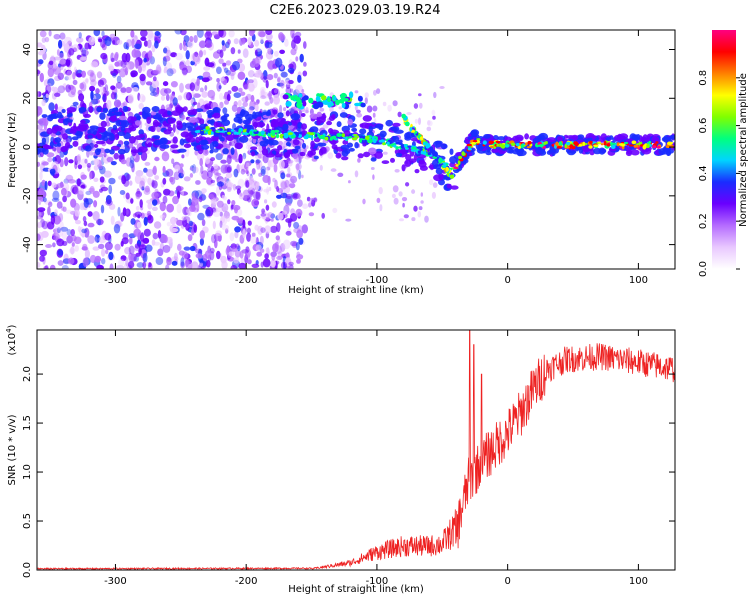 The image size is (750, 600). What do you see at coordinates (507, 581) in the screenshot?
I see `bottom-x-tick-label: 0` at bounding box center [507, 581].